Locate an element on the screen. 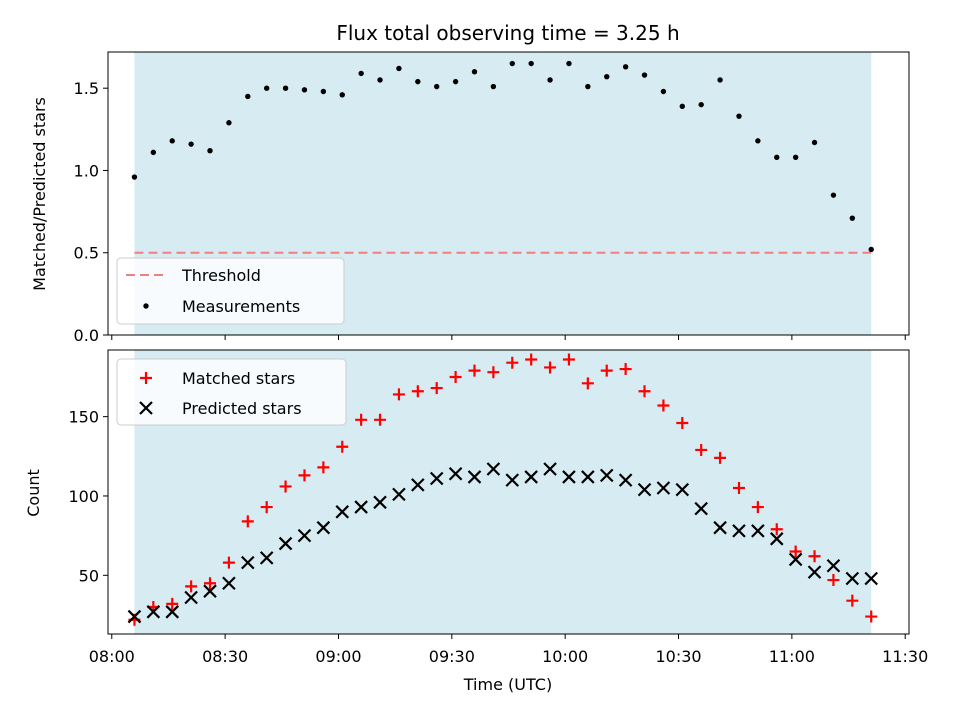 This screenshot has width=960, height=720. y-tick-label: 50 is located at coordinates (89, 575).